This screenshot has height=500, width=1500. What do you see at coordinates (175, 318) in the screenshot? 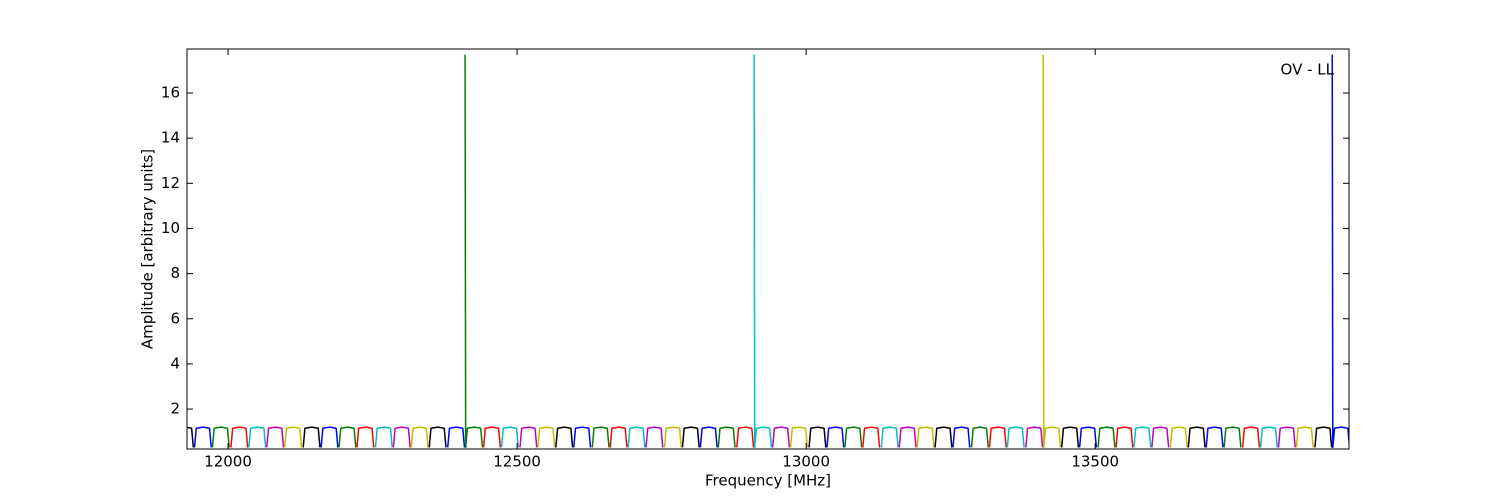
I see `y-tick-label: 6` at bounding box center [175, 318].